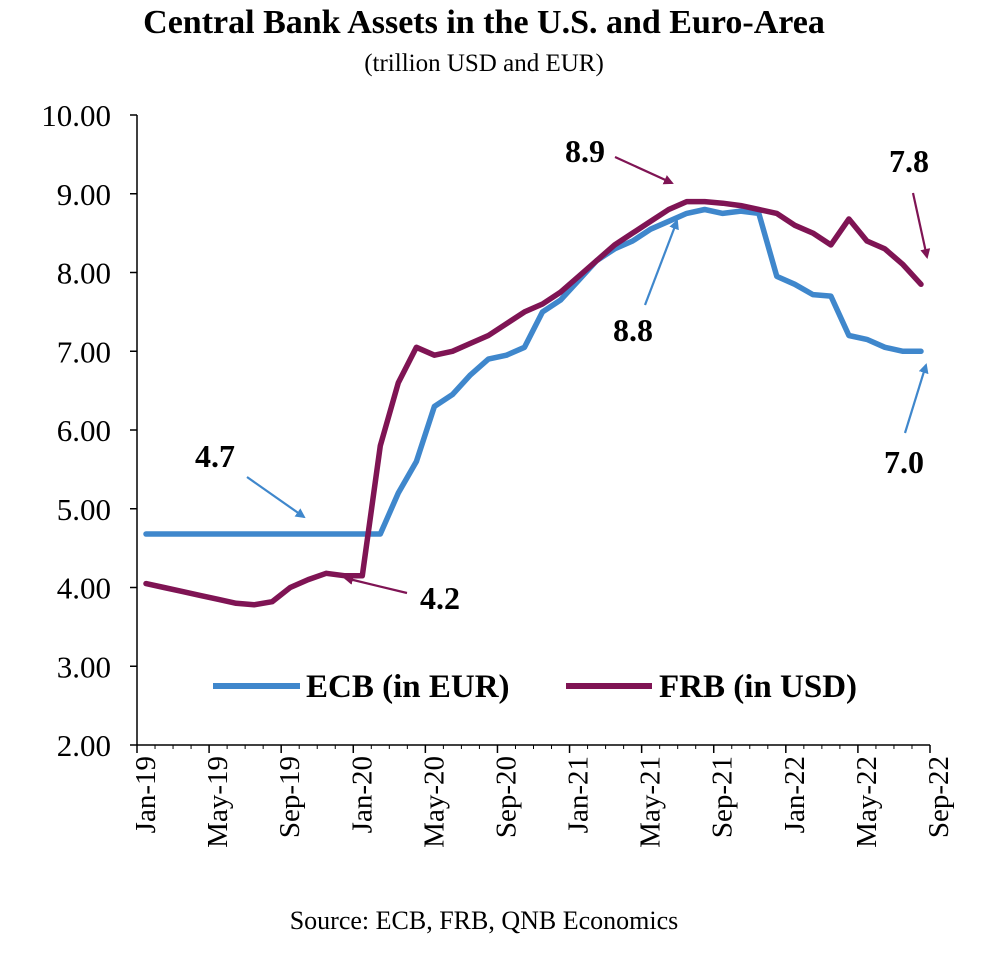  Describe the element at coordinates (758, 687) in the screenshot. I see `legend-label: FRB (in USD)` at that location.